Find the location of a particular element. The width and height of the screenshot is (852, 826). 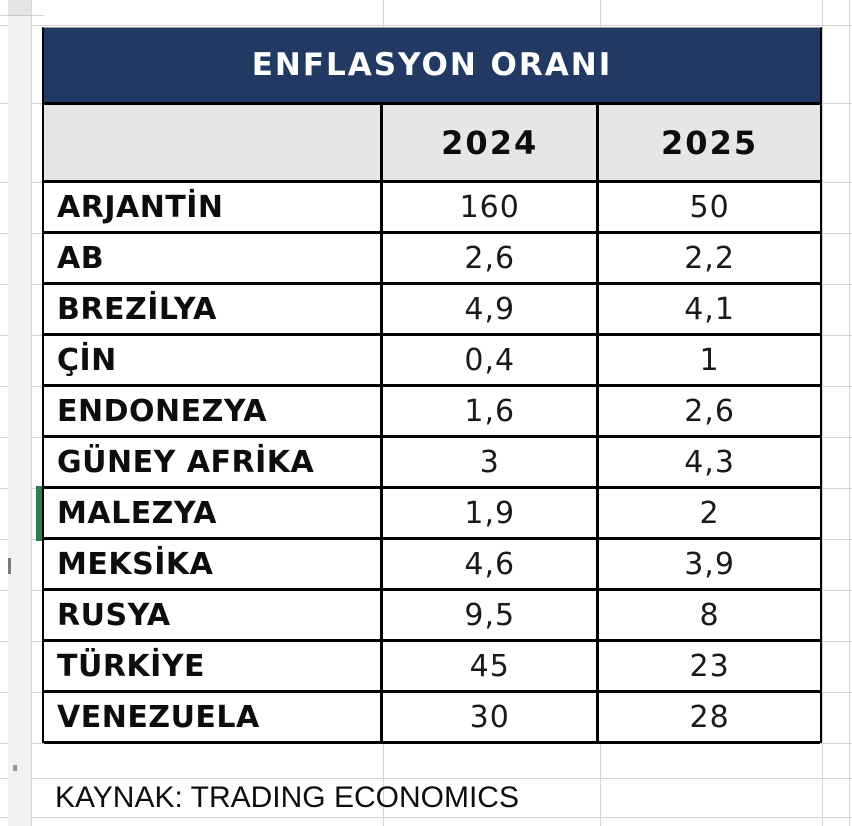

table-row: GÜNEY AFRİKA 3 4,3 is located at coordinates (432, 463).